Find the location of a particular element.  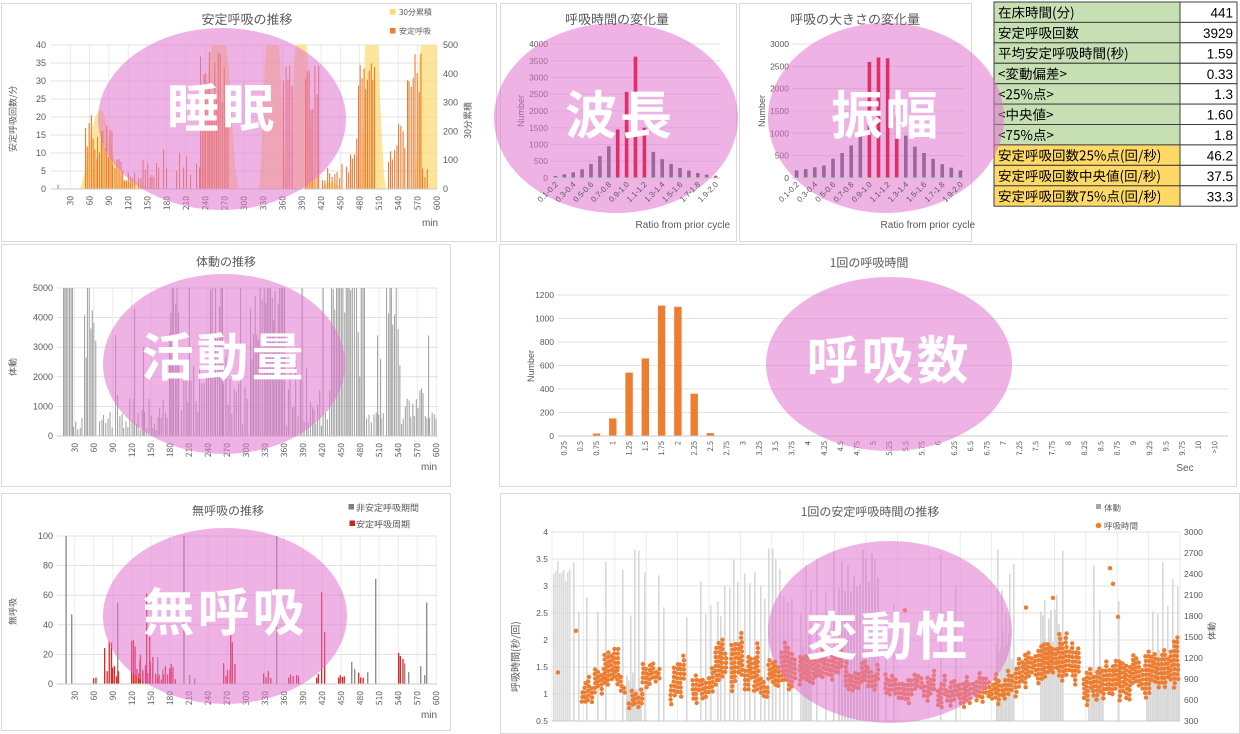

svg-text: 33.3 is located at coordinates (1220, 196).